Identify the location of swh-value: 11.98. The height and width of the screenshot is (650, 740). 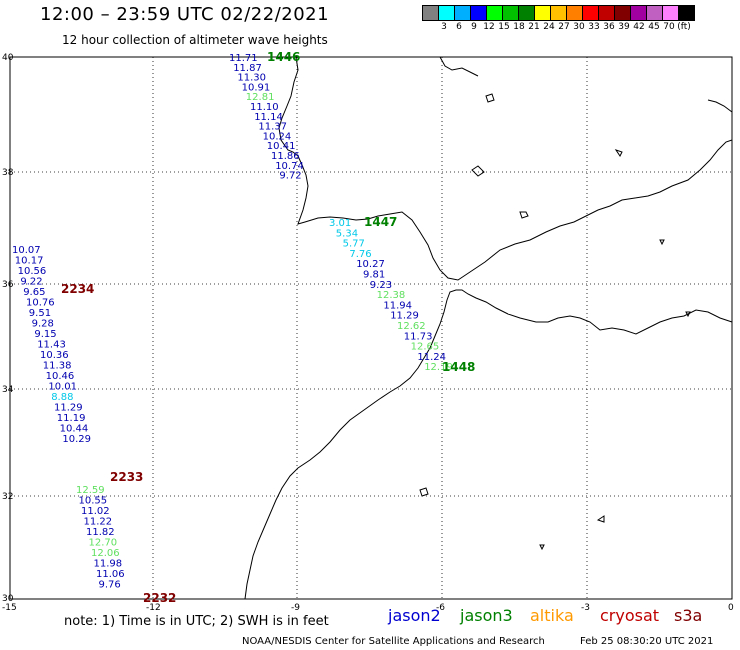
(108, 564).